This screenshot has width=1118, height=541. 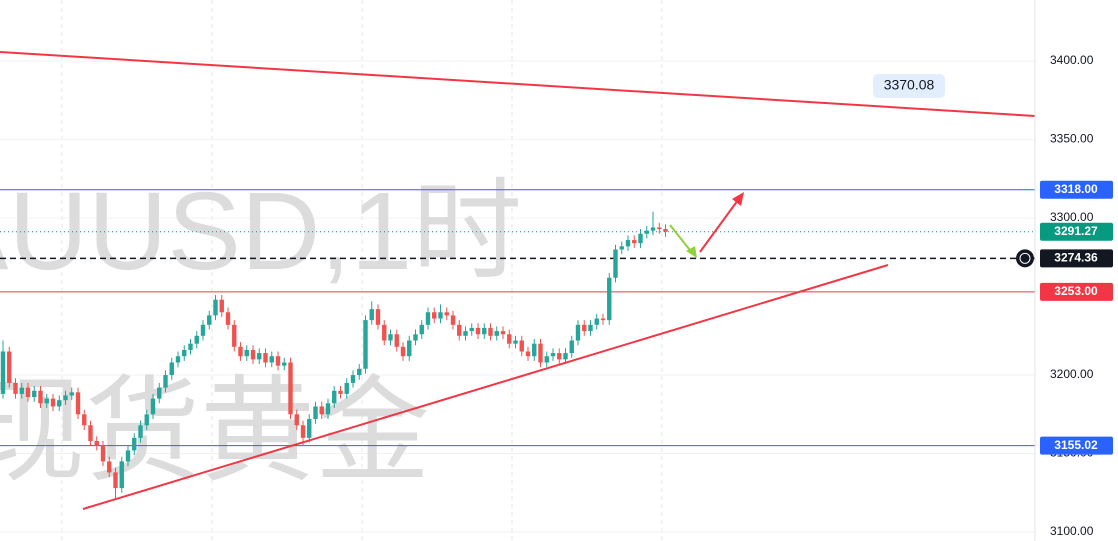 What do you see at coordinates (1072, 60) in the screenshot?
I see `y-tick-label: 3400.00` at bounding box center [1072, 60].